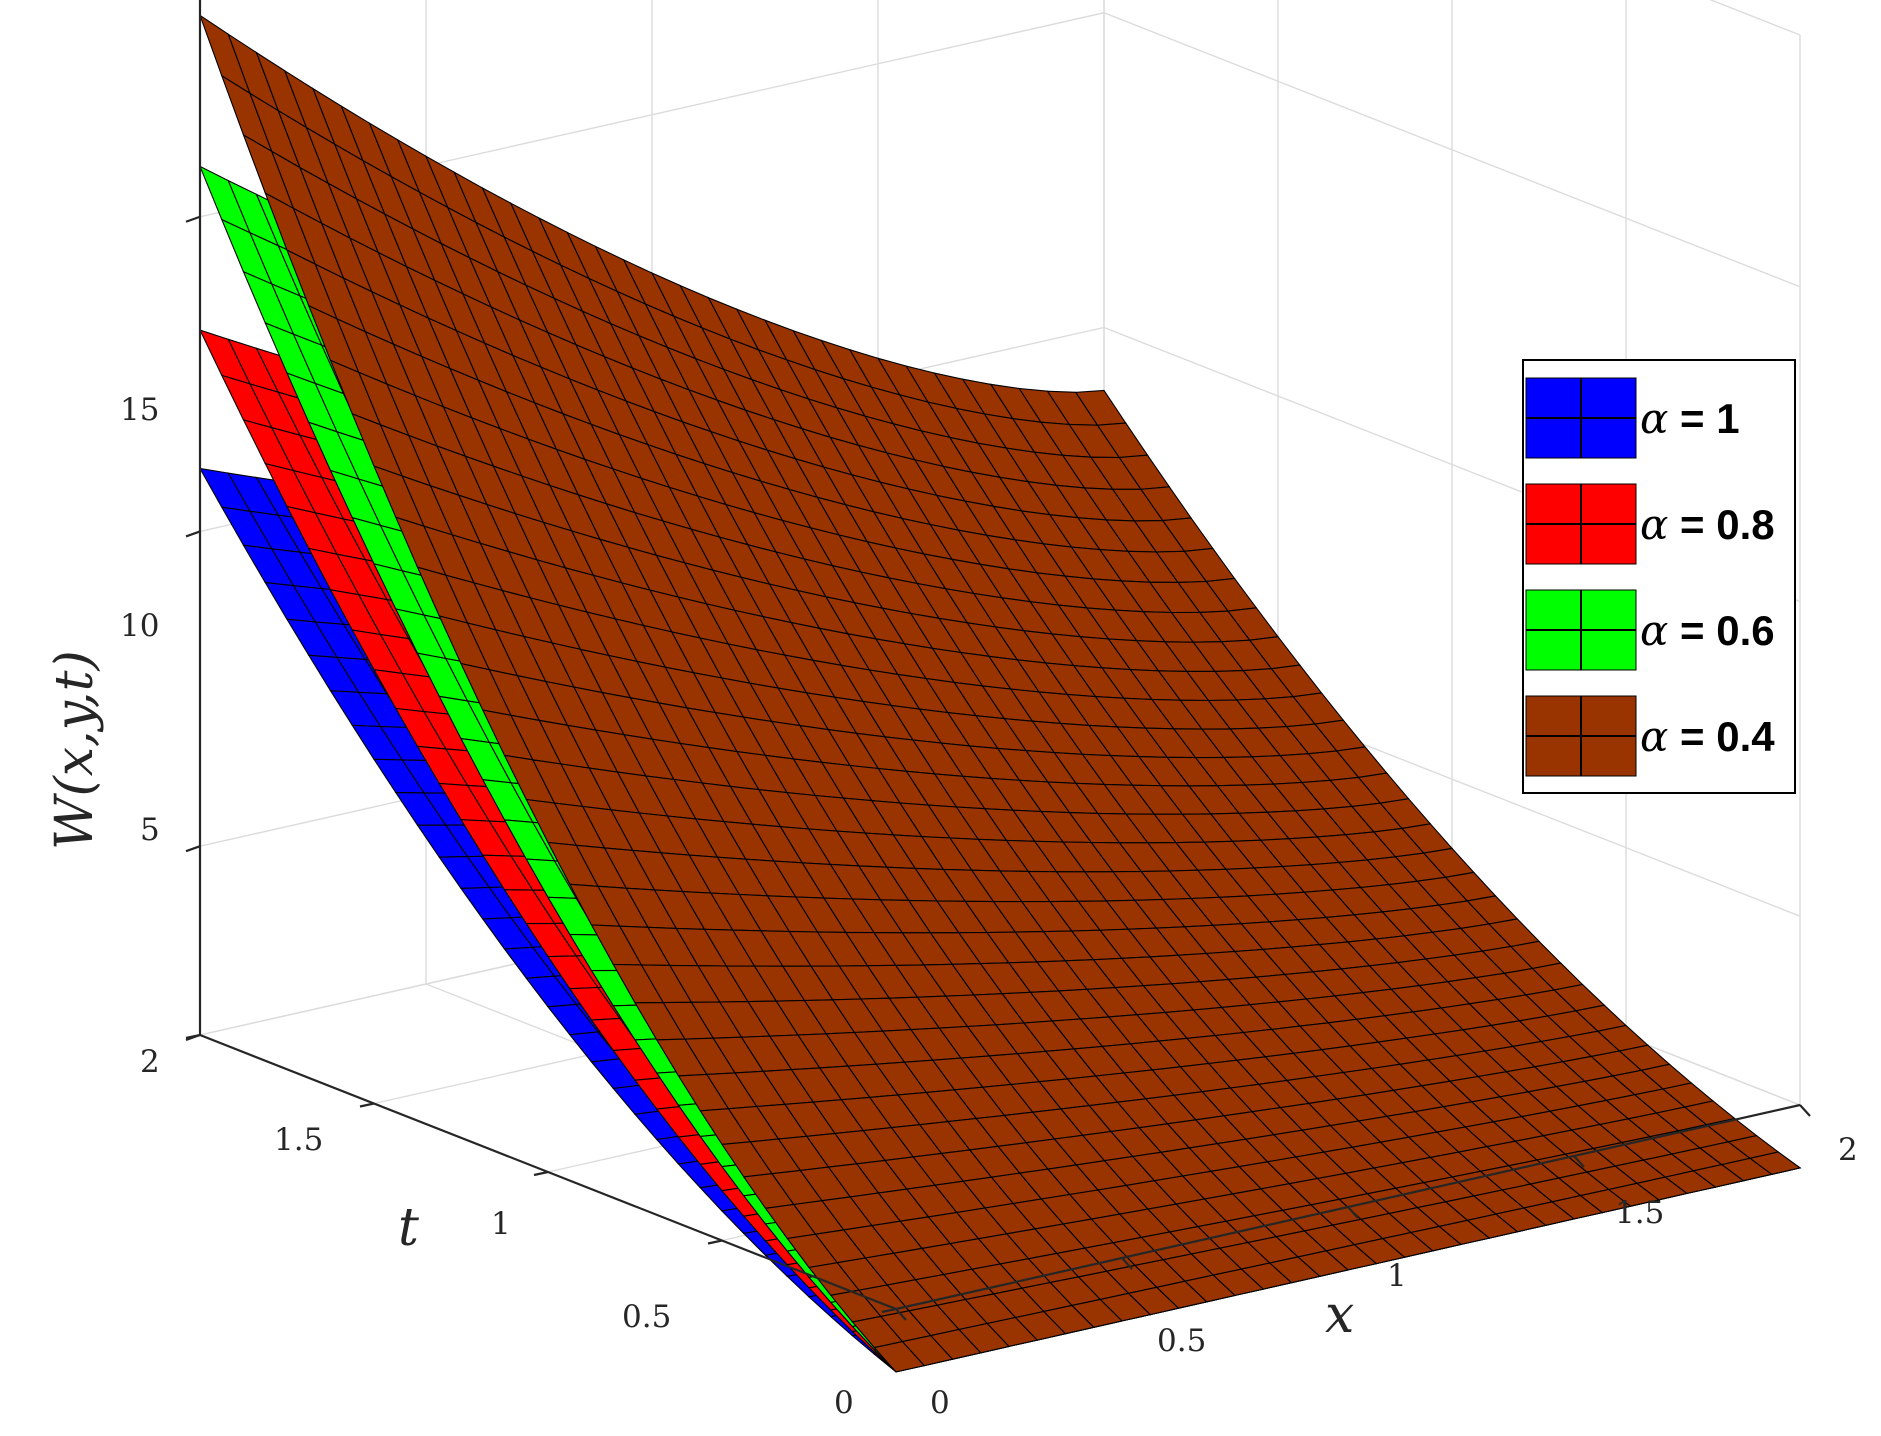 Image resolution: width=1881 pixels, height=1436 pixels. Describe the element at coordinates (1639, 1213) in the screenshot. I see `x-tick-1.5: 1.5` at that location.